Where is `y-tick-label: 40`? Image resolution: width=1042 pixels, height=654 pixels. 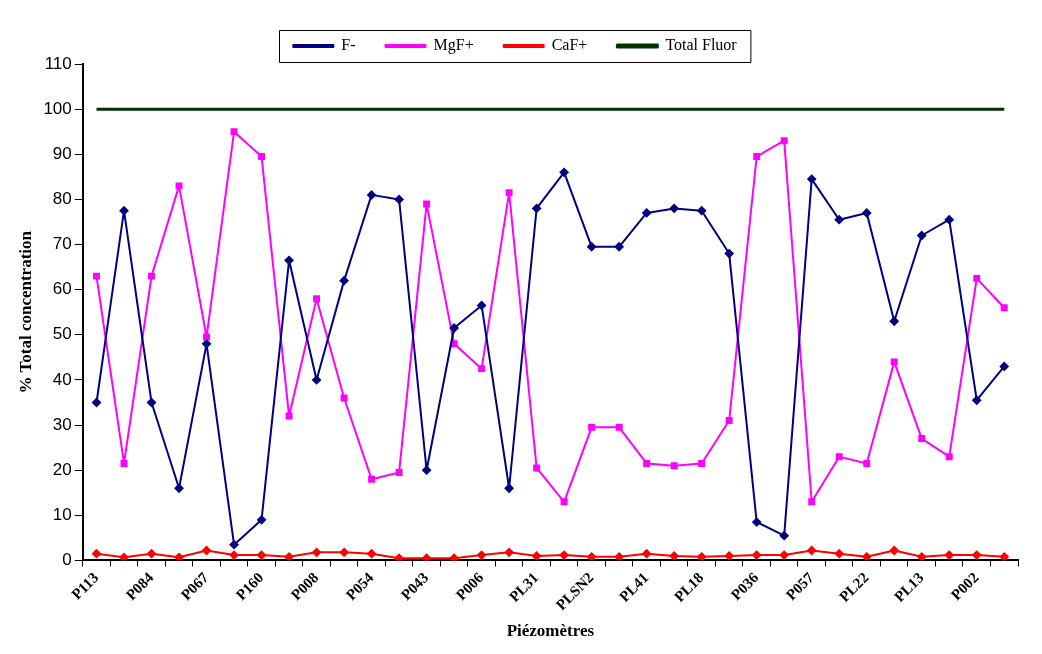
y-tick-label: 40 is located at coordinates (62, 379).